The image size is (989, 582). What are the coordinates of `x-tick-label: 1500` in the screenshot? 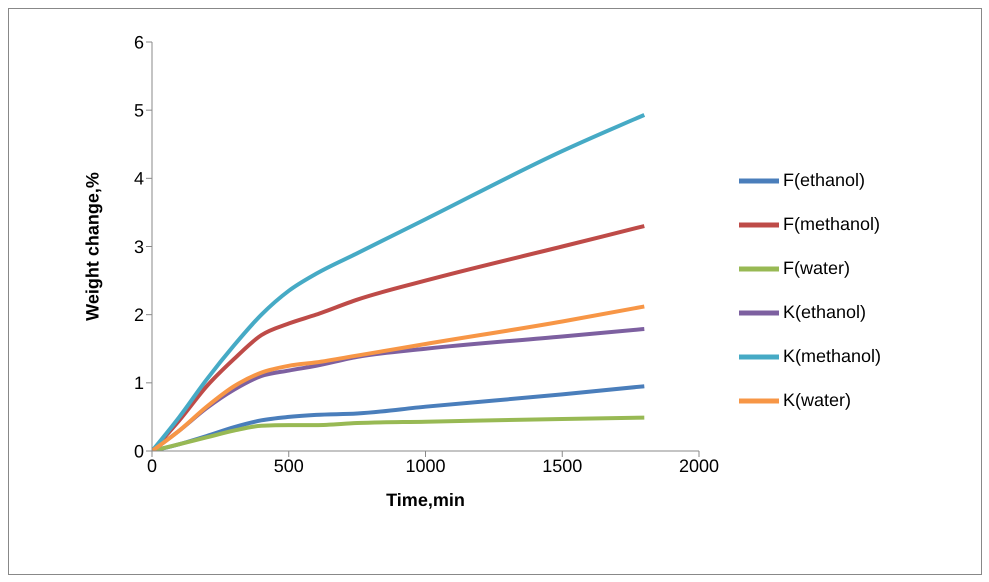 It's located at (562, 466).